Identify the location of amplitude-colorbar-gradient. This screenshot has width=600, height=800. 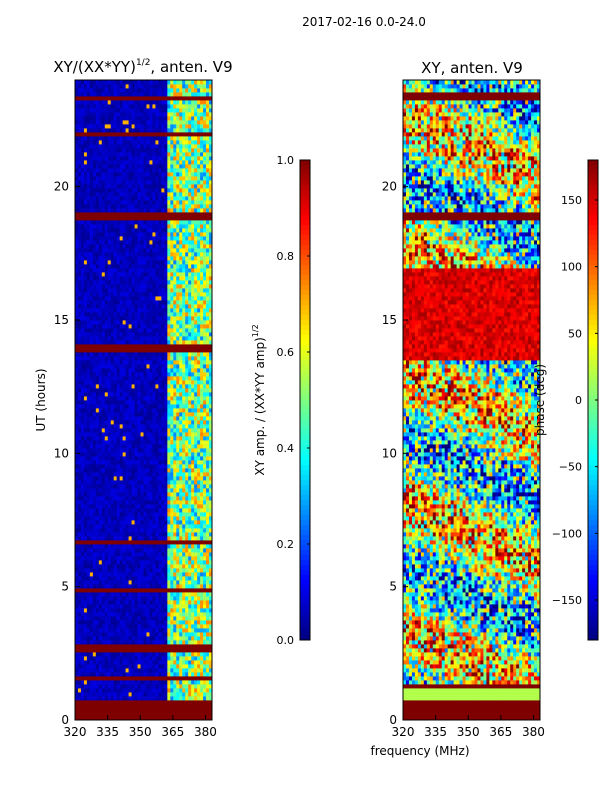
(305, 400).